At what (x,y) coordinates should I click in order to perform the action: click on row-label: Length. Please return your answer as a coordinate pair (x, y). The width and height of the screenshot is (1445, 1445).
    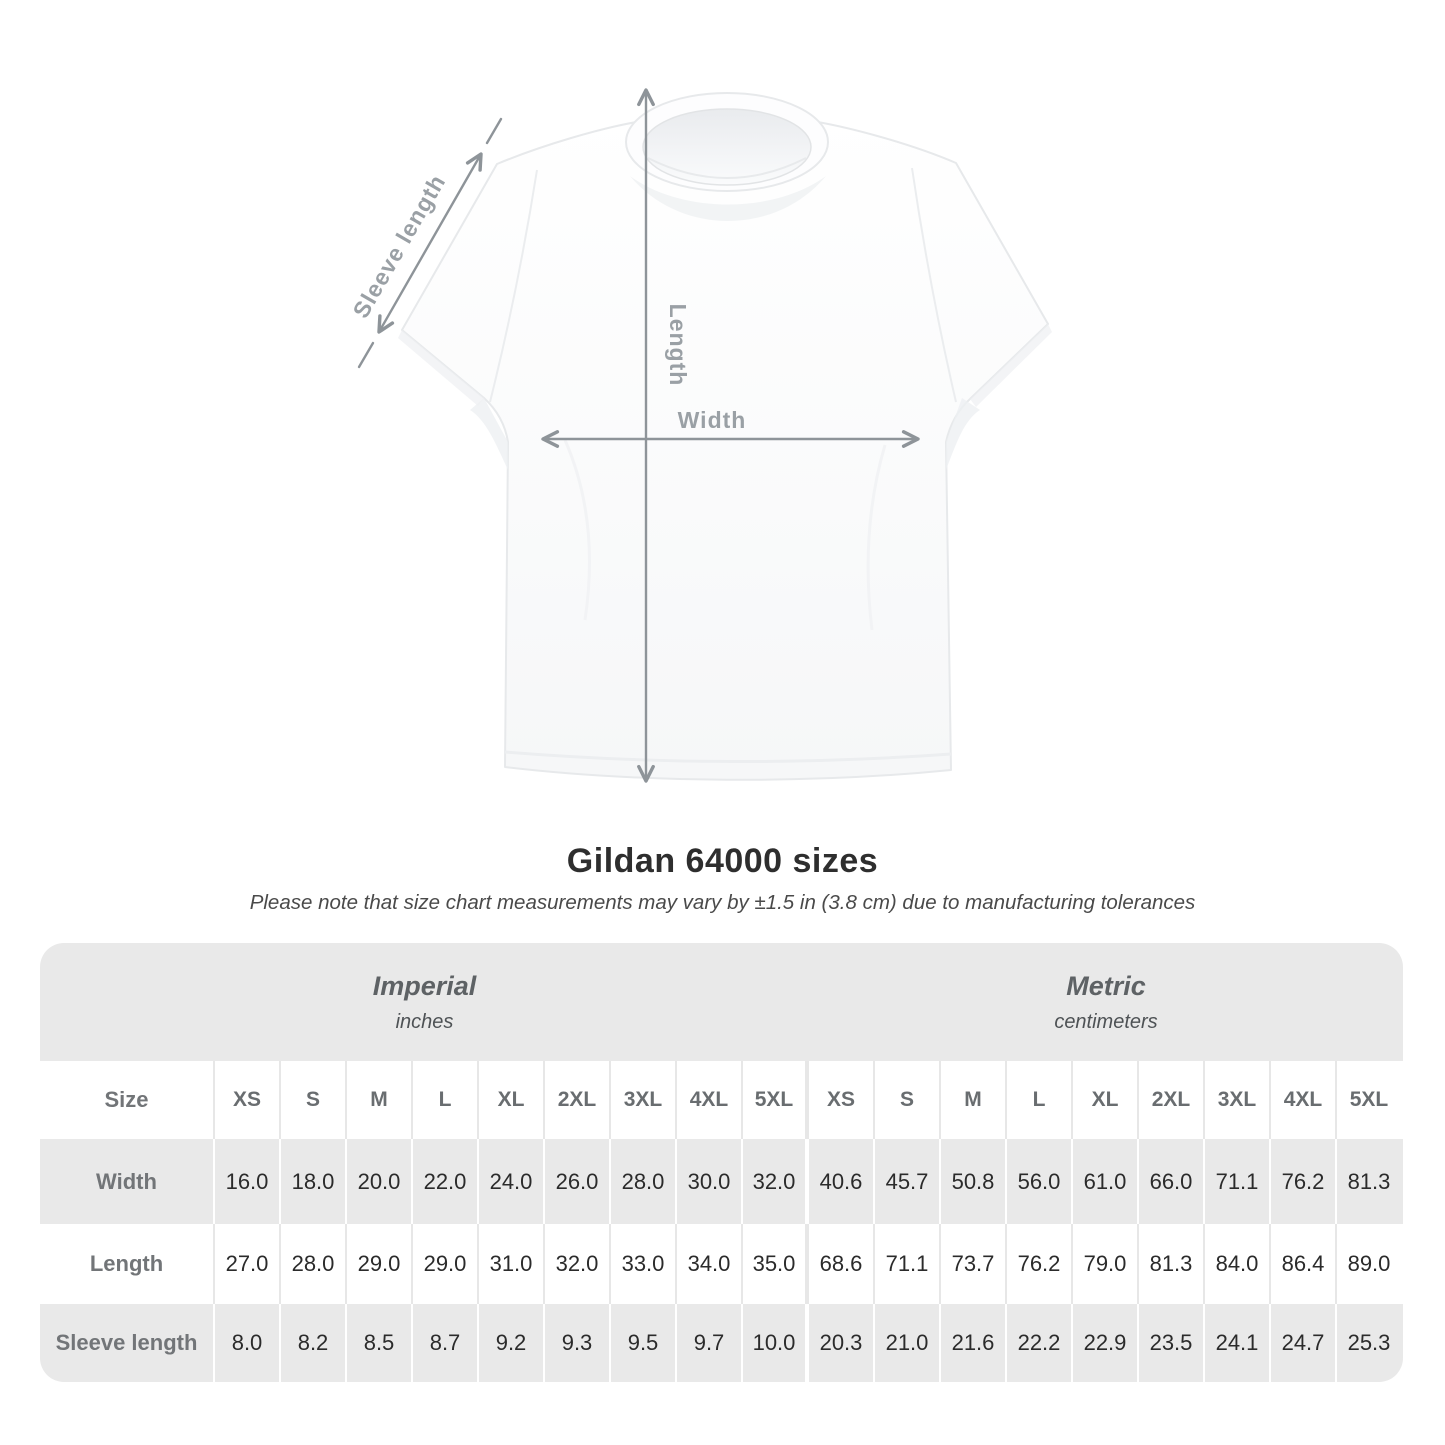
    Looking at the image, I should click on (127, 1264).